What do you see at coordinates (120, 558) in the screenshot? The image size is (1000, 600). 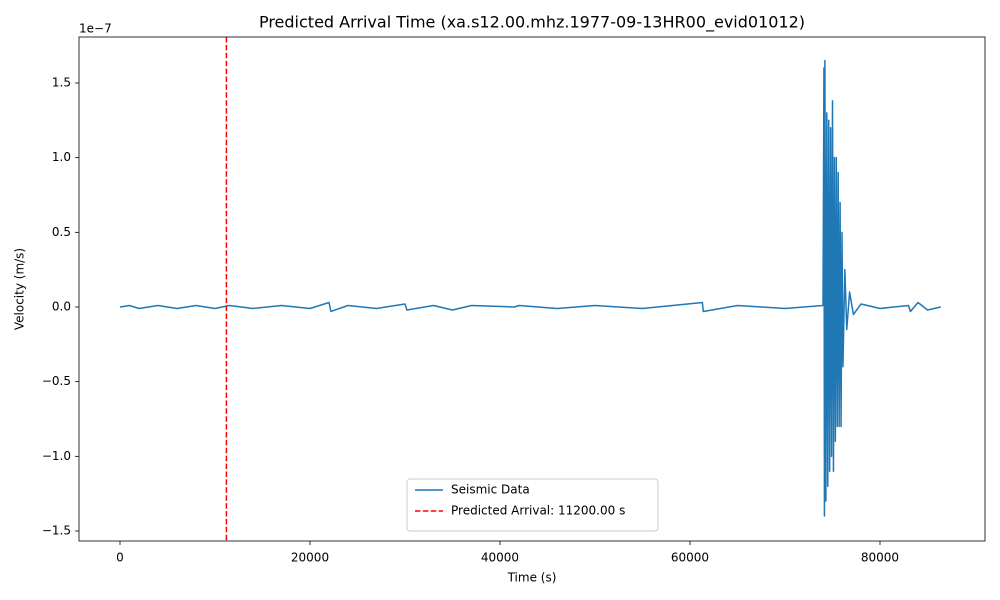 I see `x-tick-label: 0` at bounding box center [120, 558].